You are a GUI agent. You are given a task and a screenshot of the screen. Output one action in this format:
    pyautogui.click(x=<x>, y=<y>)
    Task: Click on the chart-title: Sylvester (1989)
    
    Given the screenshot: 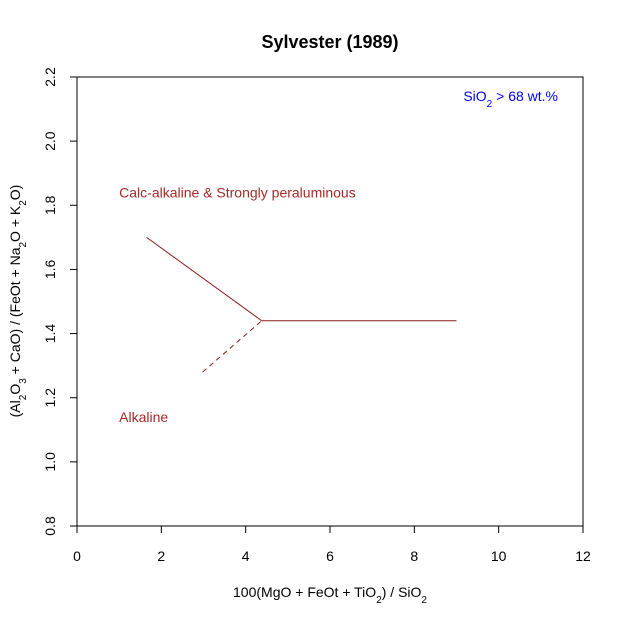 What is the action you would take?
    pyautogui.click(x=329, y=42)
    